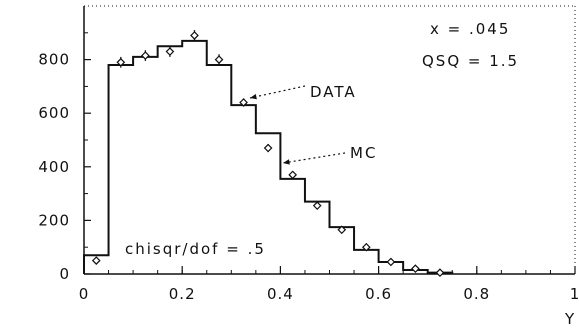 This screenshot has width=579, height=328. Describe the element at coordinates (64, 274) in the screenshot. I see `y-tick-label: 0` at that location.